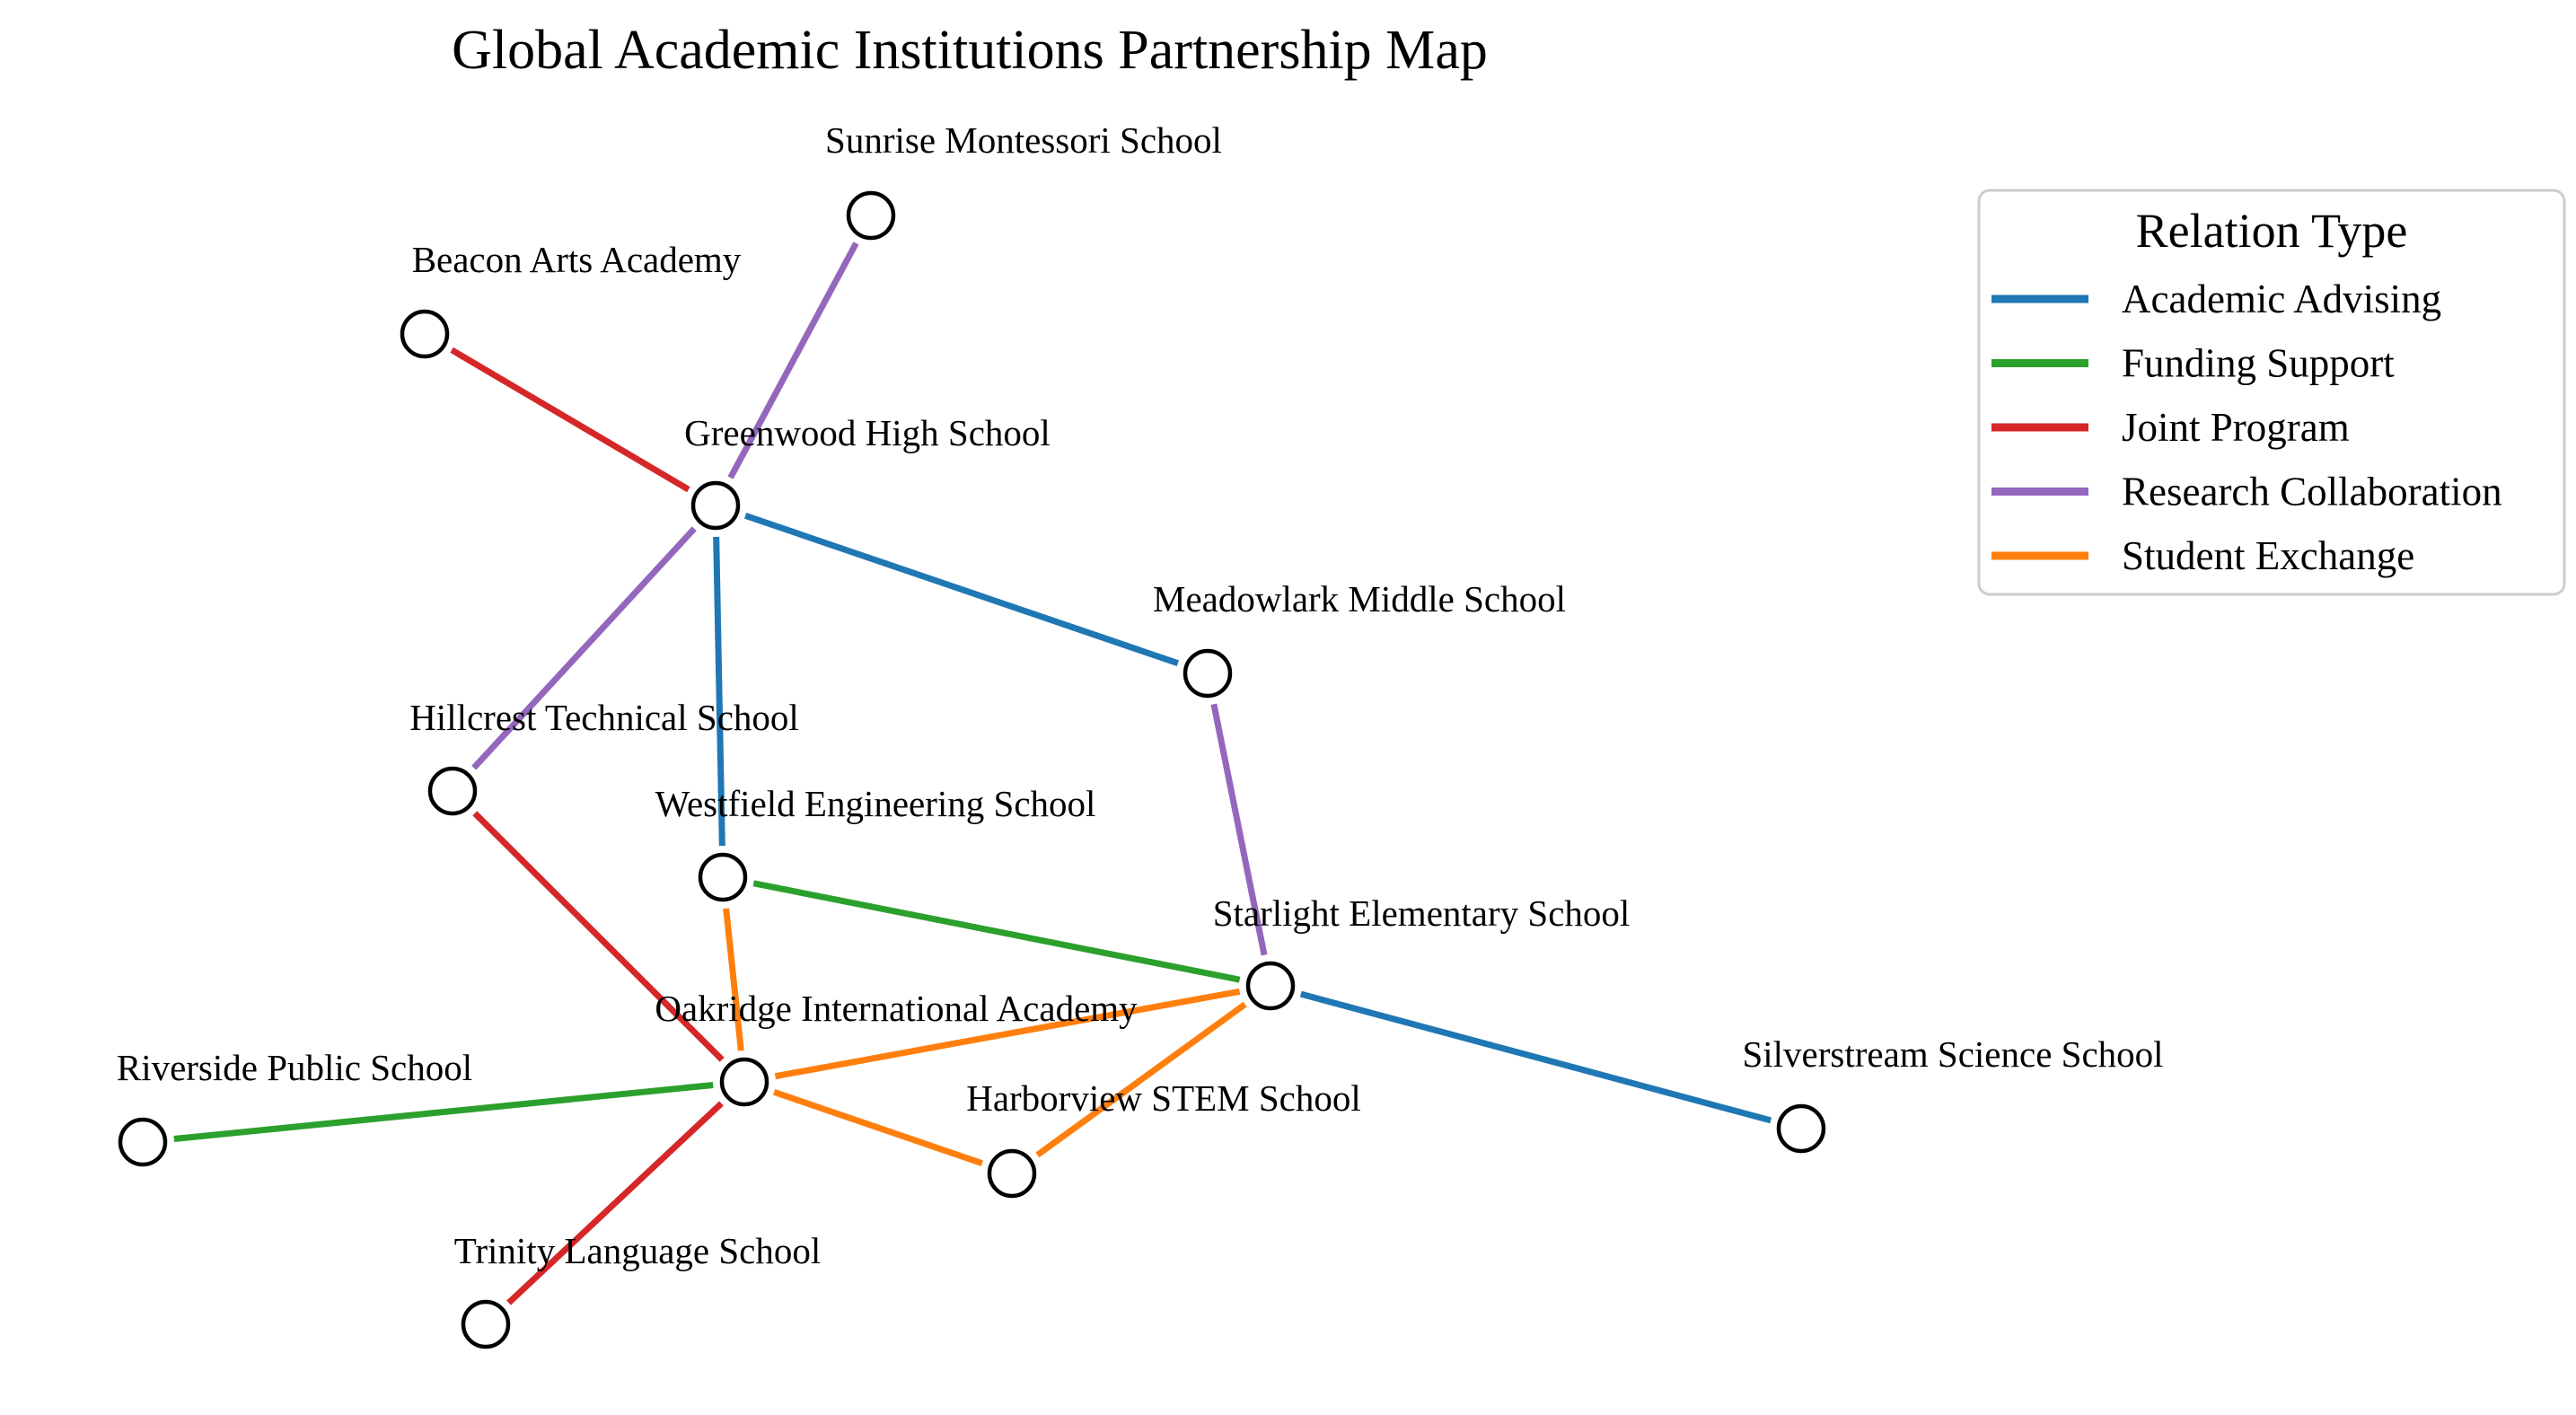 The width and height of the screenshot is (2576, 1415). What do you see at coordinates (637, 1250) in the screenshot?
I see `node-label-trinity: Trinity Language School` at bounding box center [637, 1250].